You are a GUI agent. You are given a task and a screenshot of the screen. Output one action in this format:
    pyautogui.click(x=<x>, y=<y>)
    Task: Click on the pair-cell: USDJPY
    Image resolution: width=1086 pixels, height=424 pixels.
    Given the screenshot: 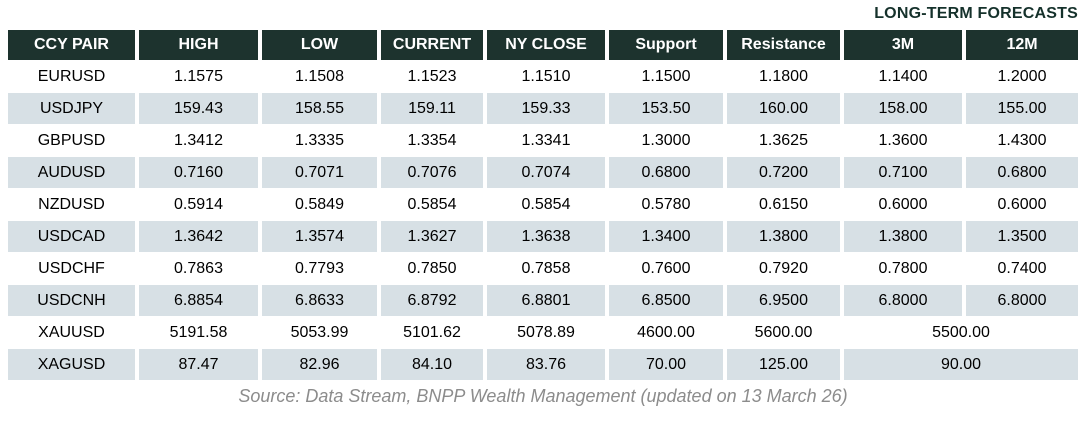 What is the action you would take?
    pyautogui.click(x=71, y=108)
    